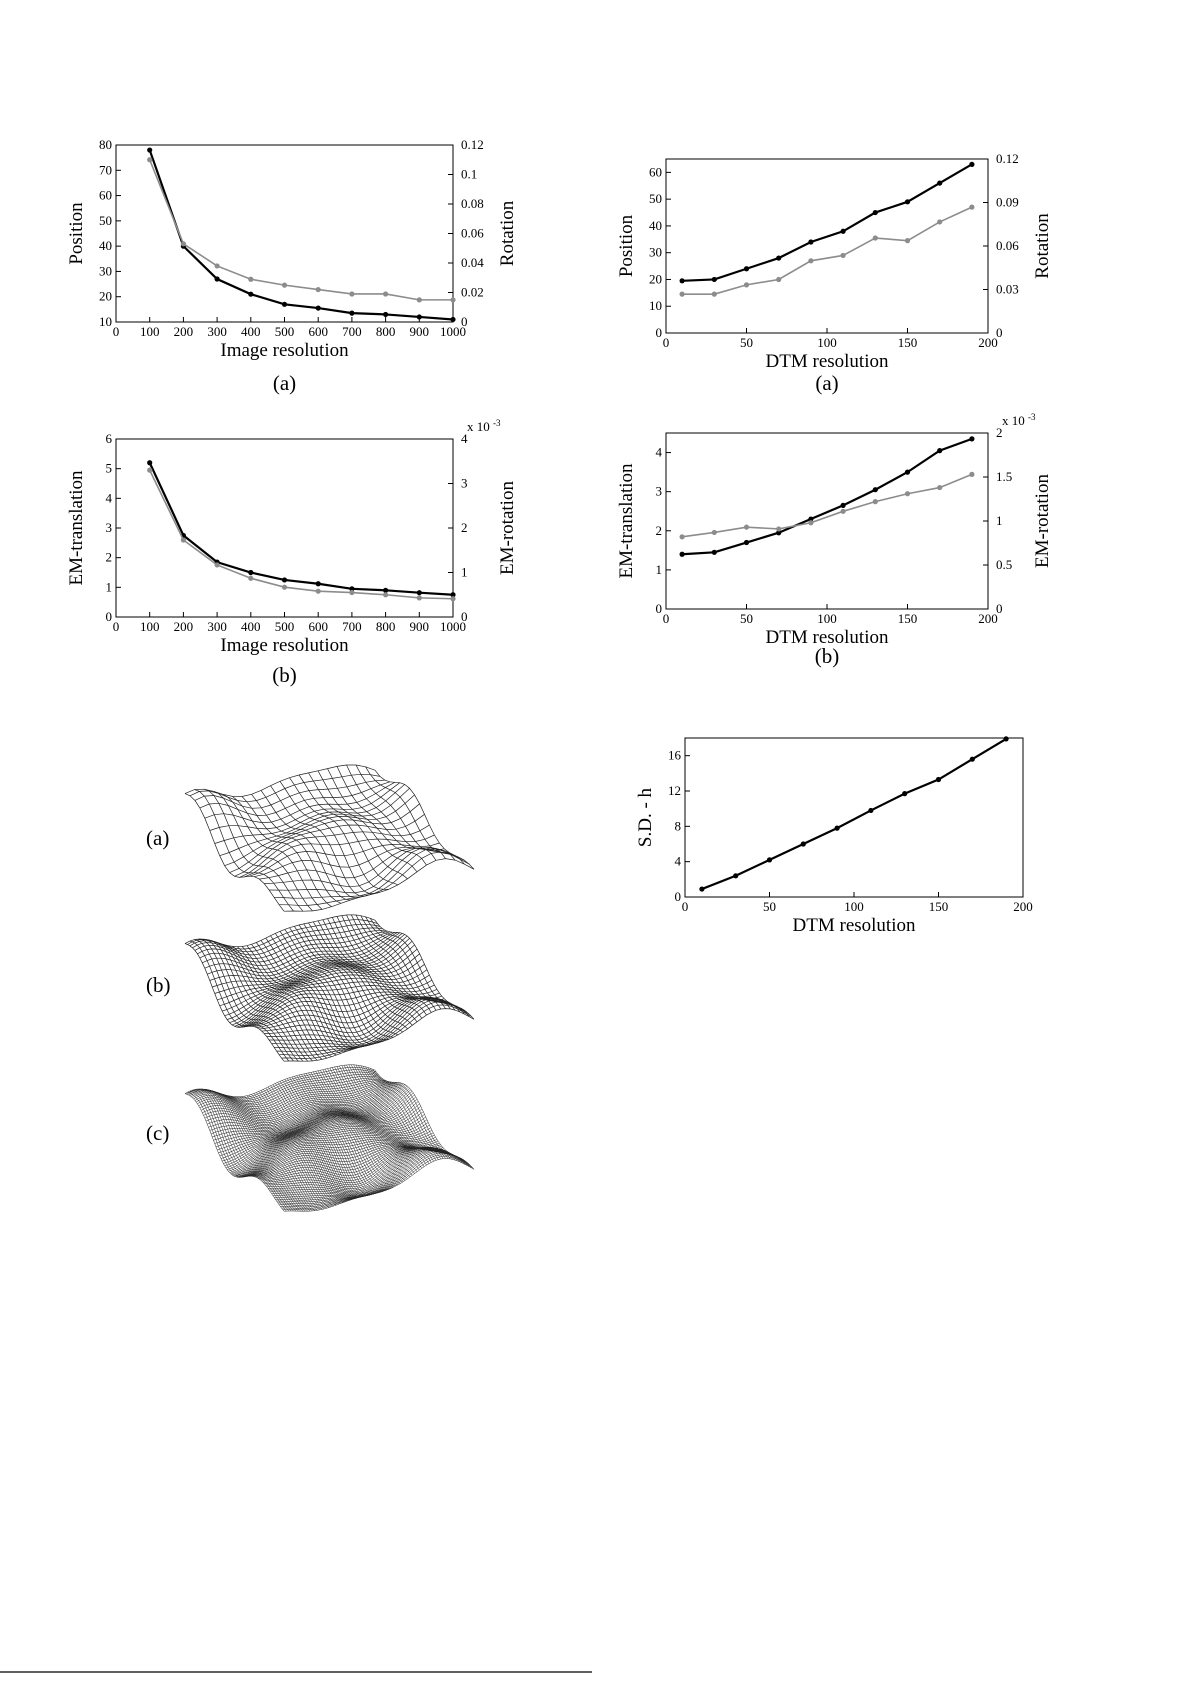 The height and width of the screenshot is (1685, 1191). I want to click on y2-tick-label: 3, so click(464, 483).